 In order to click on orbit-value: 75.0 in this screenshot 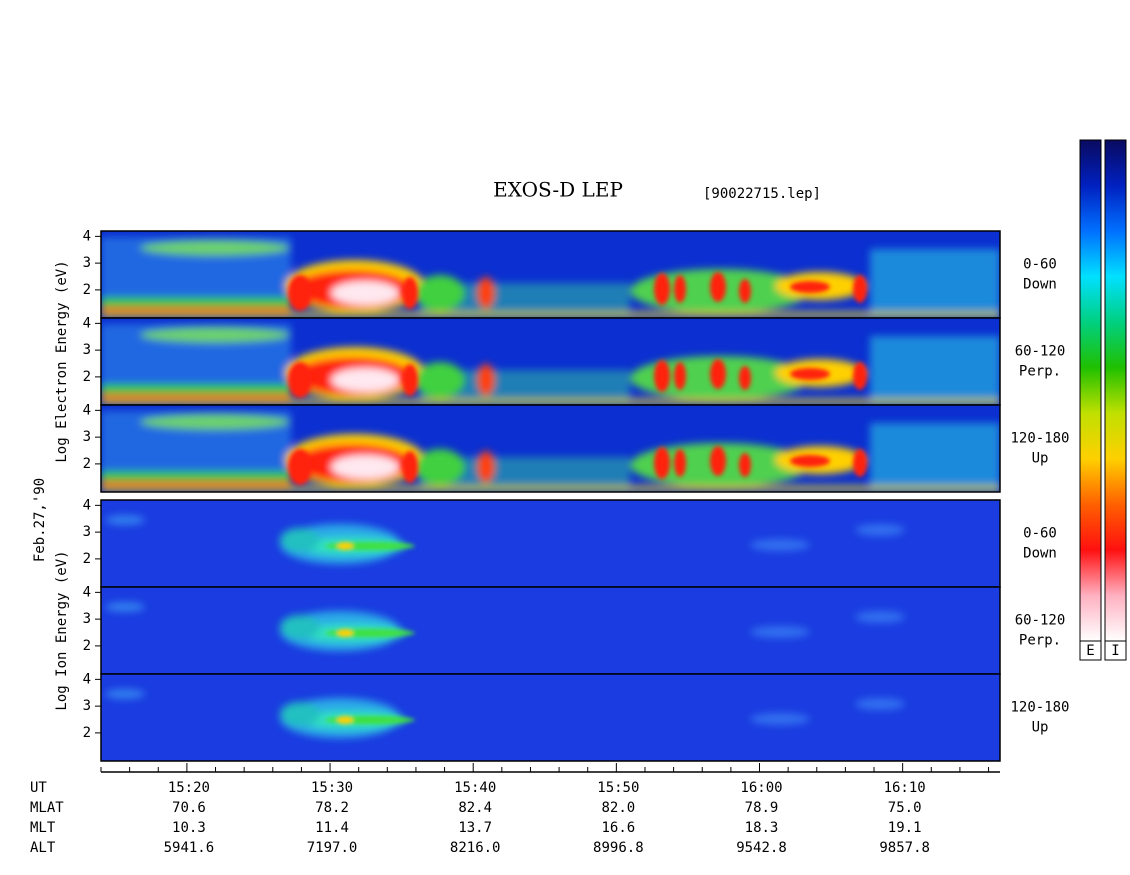, I will do `click(905, 808)`.